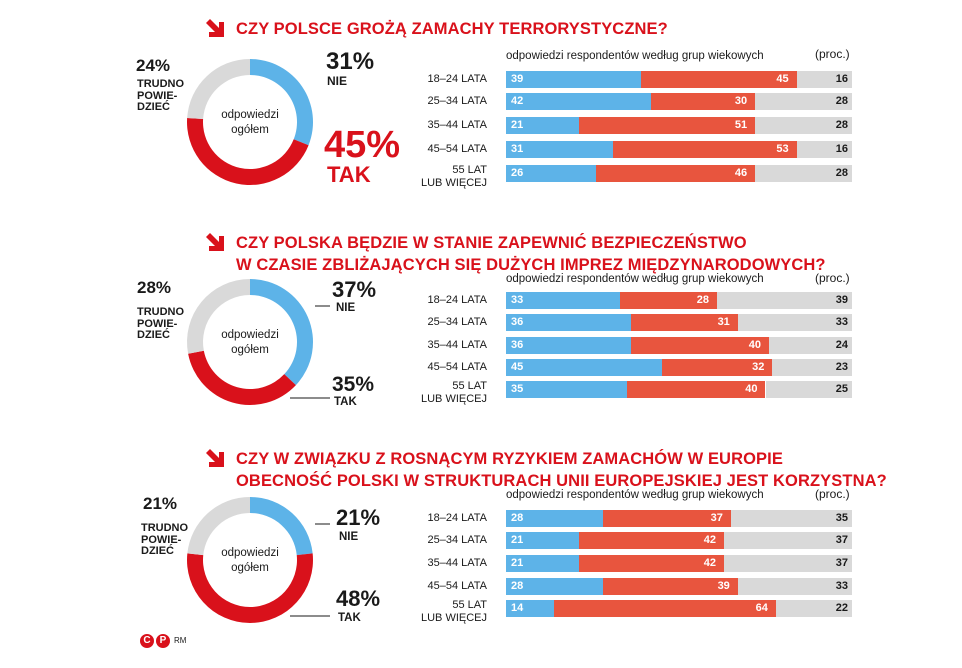 The height and width of the screenshot is (668, 962). What do you see at coordinates (841, 149) in the screenshot?
I see `bar-value-label: 16` at bounding box center [841, 149].